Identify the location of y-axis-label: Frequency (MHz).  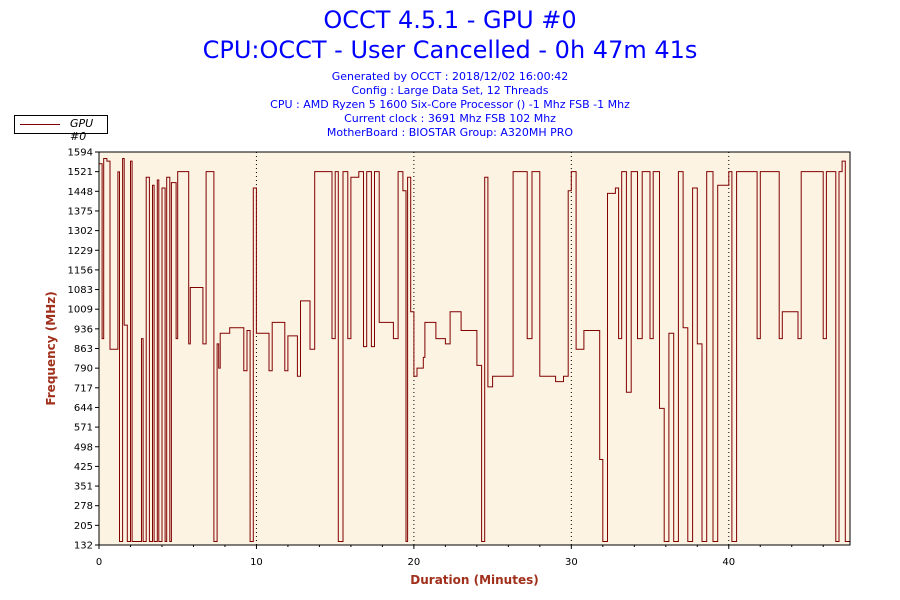
(51, 348).